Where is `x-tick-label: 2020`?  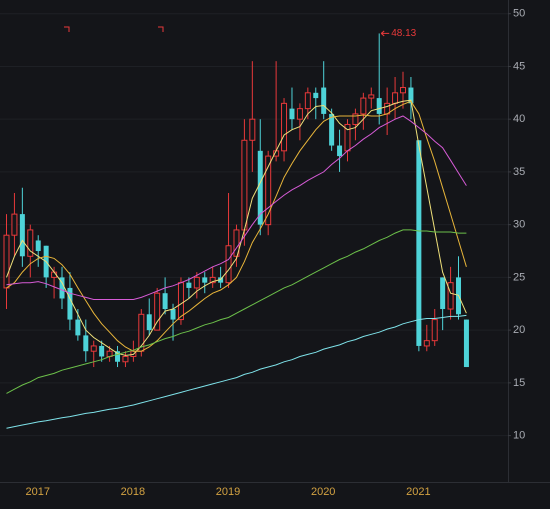 x-tick-label: 2020 is located at coordinates (323, 492).